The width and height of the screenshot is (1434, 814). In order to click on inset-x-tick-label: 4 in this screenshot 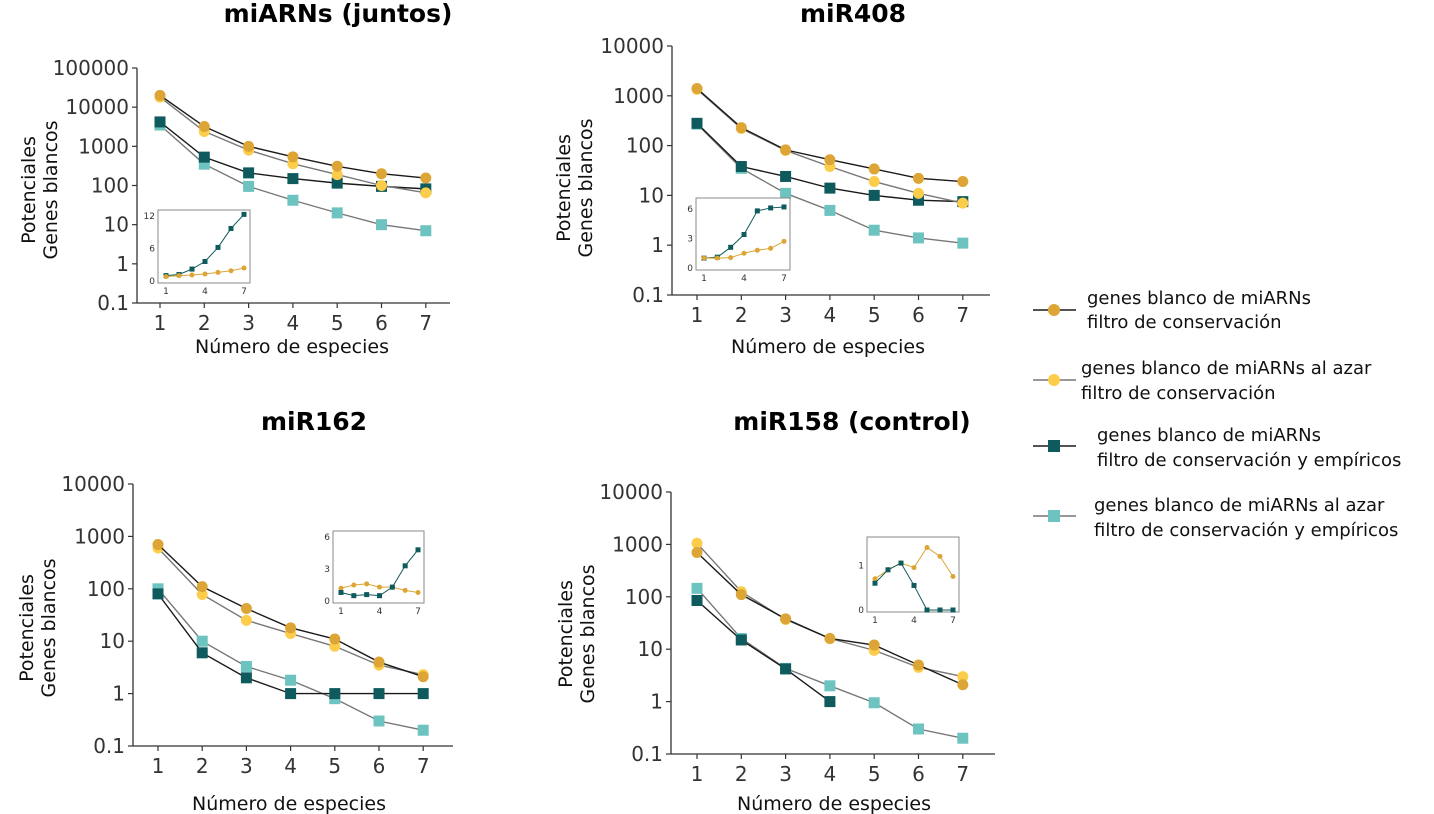, I will do `click(205, 292)`.